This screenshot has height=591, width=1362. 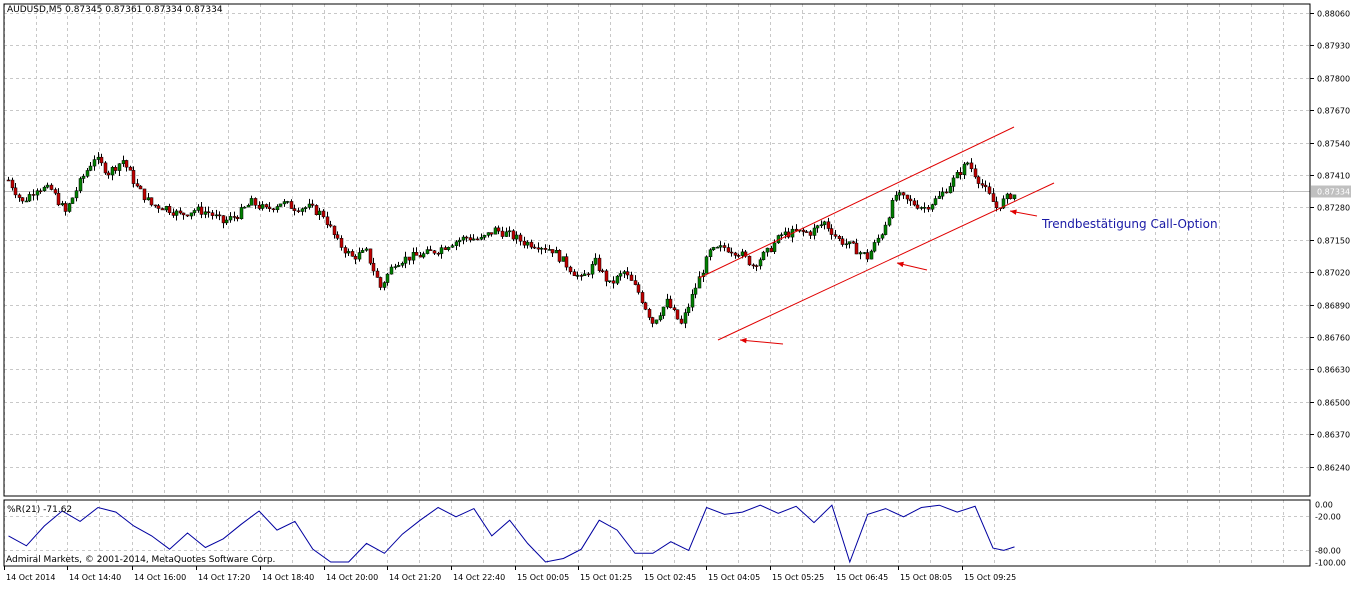 What do you see at coordinates (856, 202) in the screenshot?
I see `channel-upper-line` at bounding box center [856, 202].